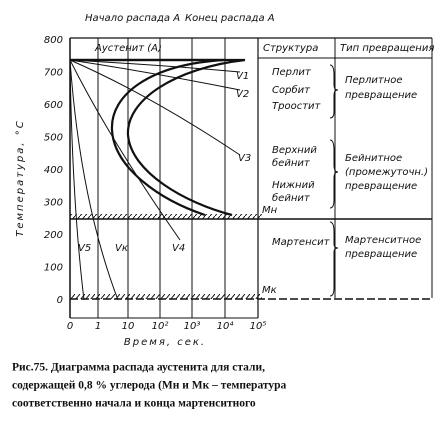 This screenshot has height=425, width=447. I want to click on x-tick-label: 10⁵, so click(258, 326).